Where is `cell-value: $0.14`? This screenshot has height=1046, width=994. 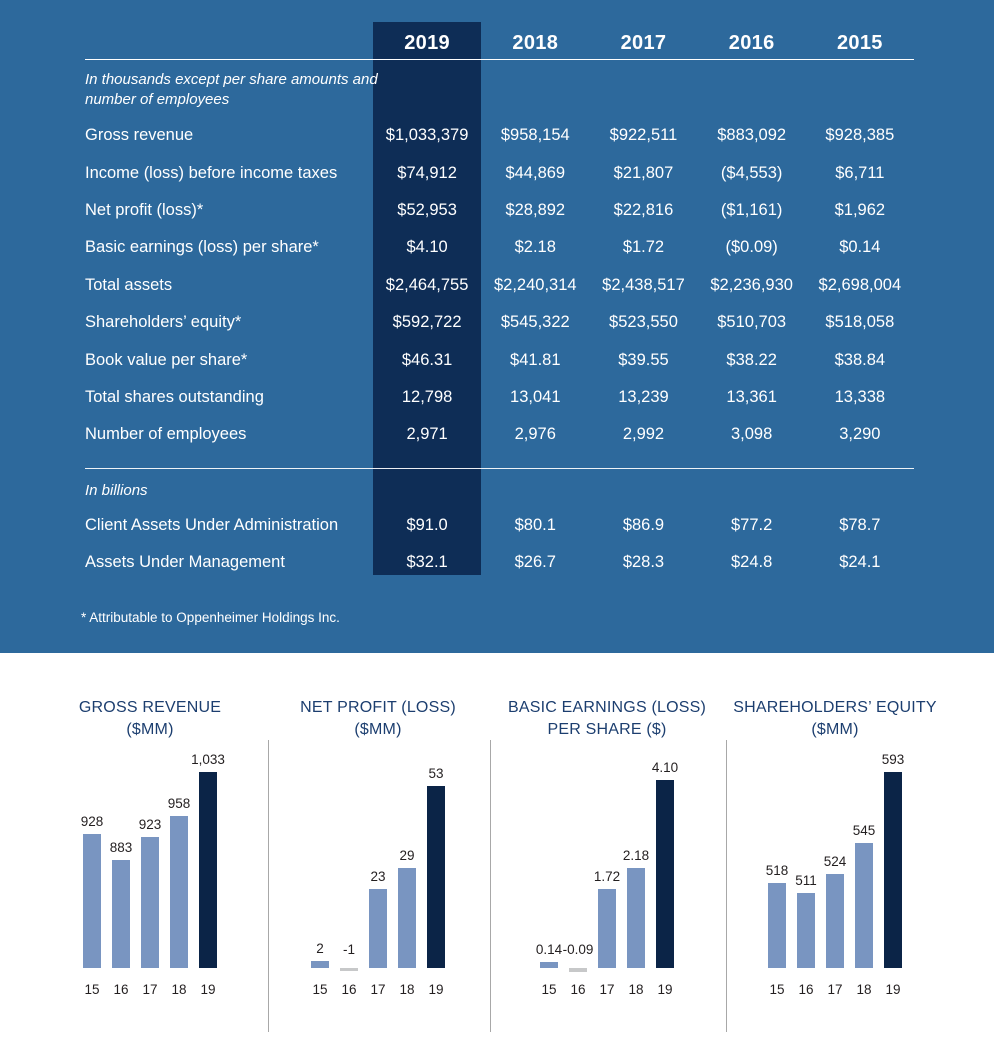 cell-value: $0.14 is located at coordinates (860, 247).